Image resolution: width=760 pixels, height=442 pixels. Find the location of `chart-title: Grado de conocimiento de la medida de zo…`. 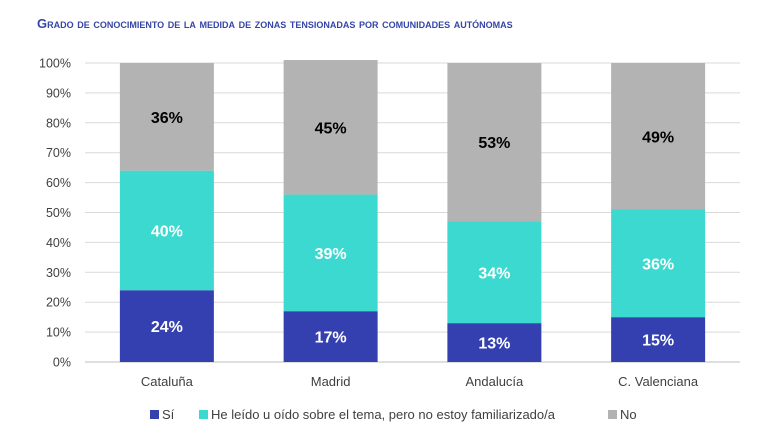

chart-title: Grado de conocimiento de la medida de zo… is located at coordinates (275, 23).